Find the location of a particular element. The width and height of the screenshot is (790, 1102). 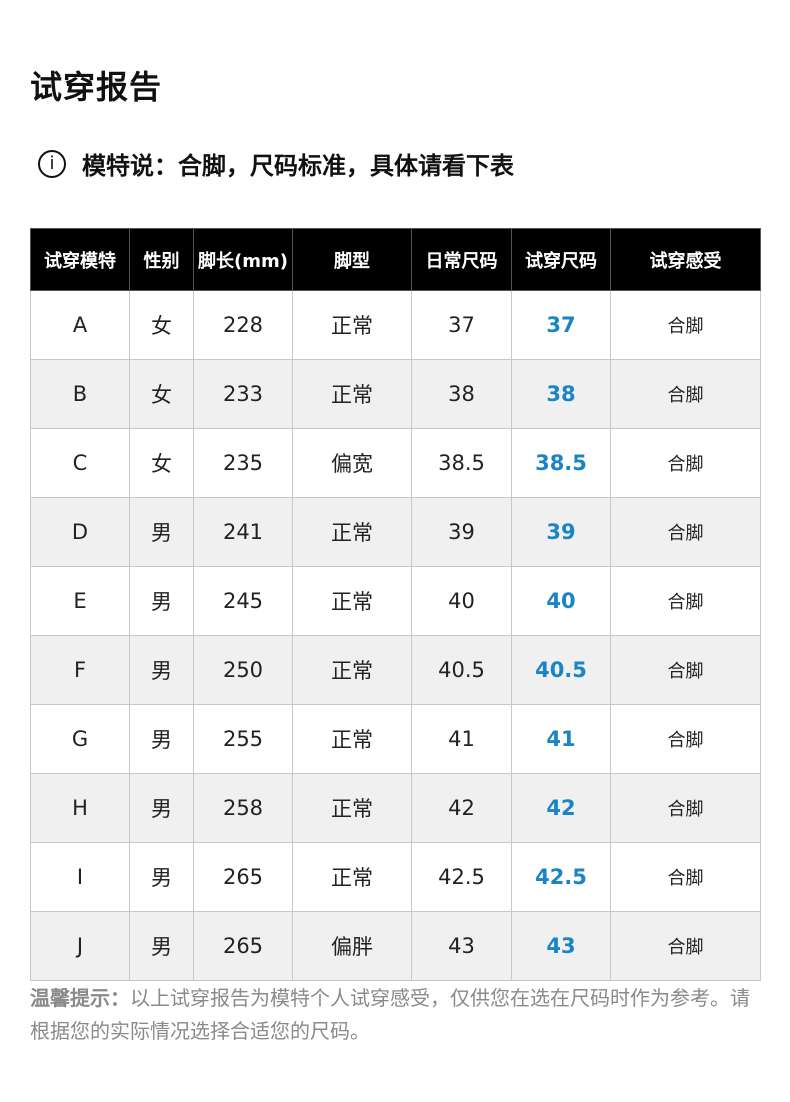

table-row: I 男 265 正常 42.5 42.5 合脚 is located at coordinates (395, 877).